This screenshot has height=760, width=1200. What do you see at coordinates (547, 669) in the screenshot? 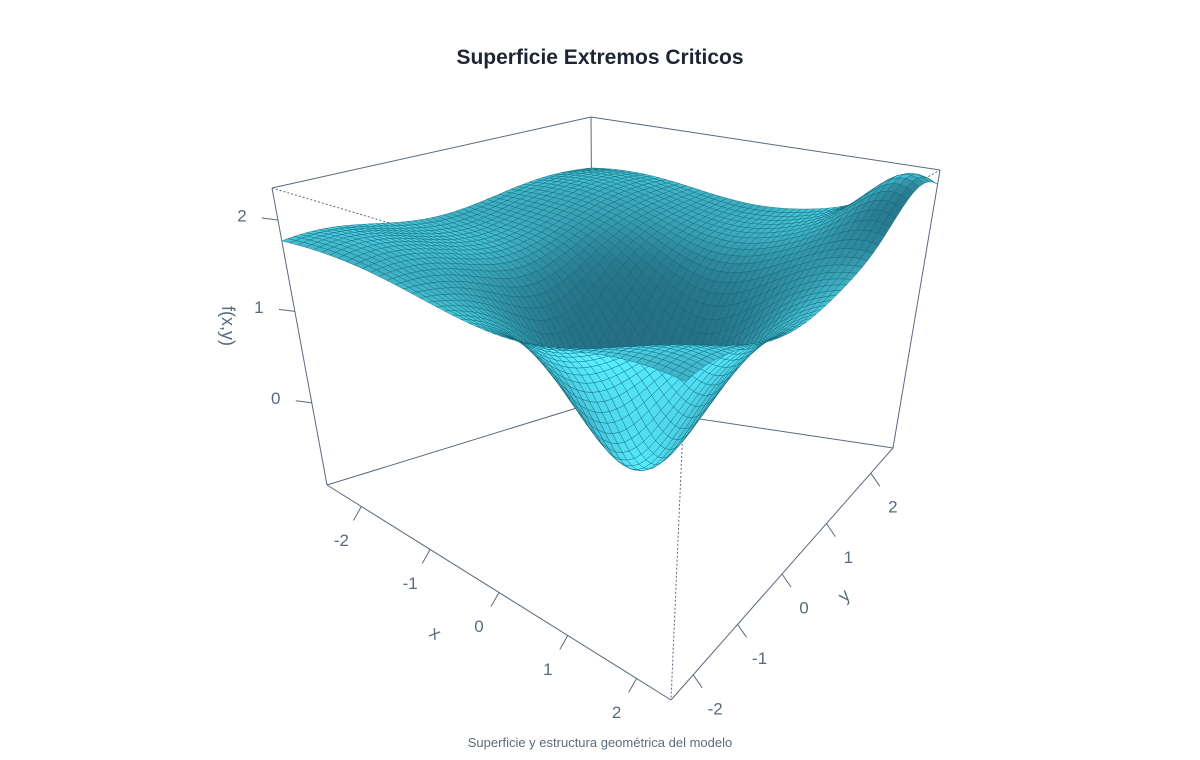
I see `x-tick-label: 1` at bounding box center [547, 669].